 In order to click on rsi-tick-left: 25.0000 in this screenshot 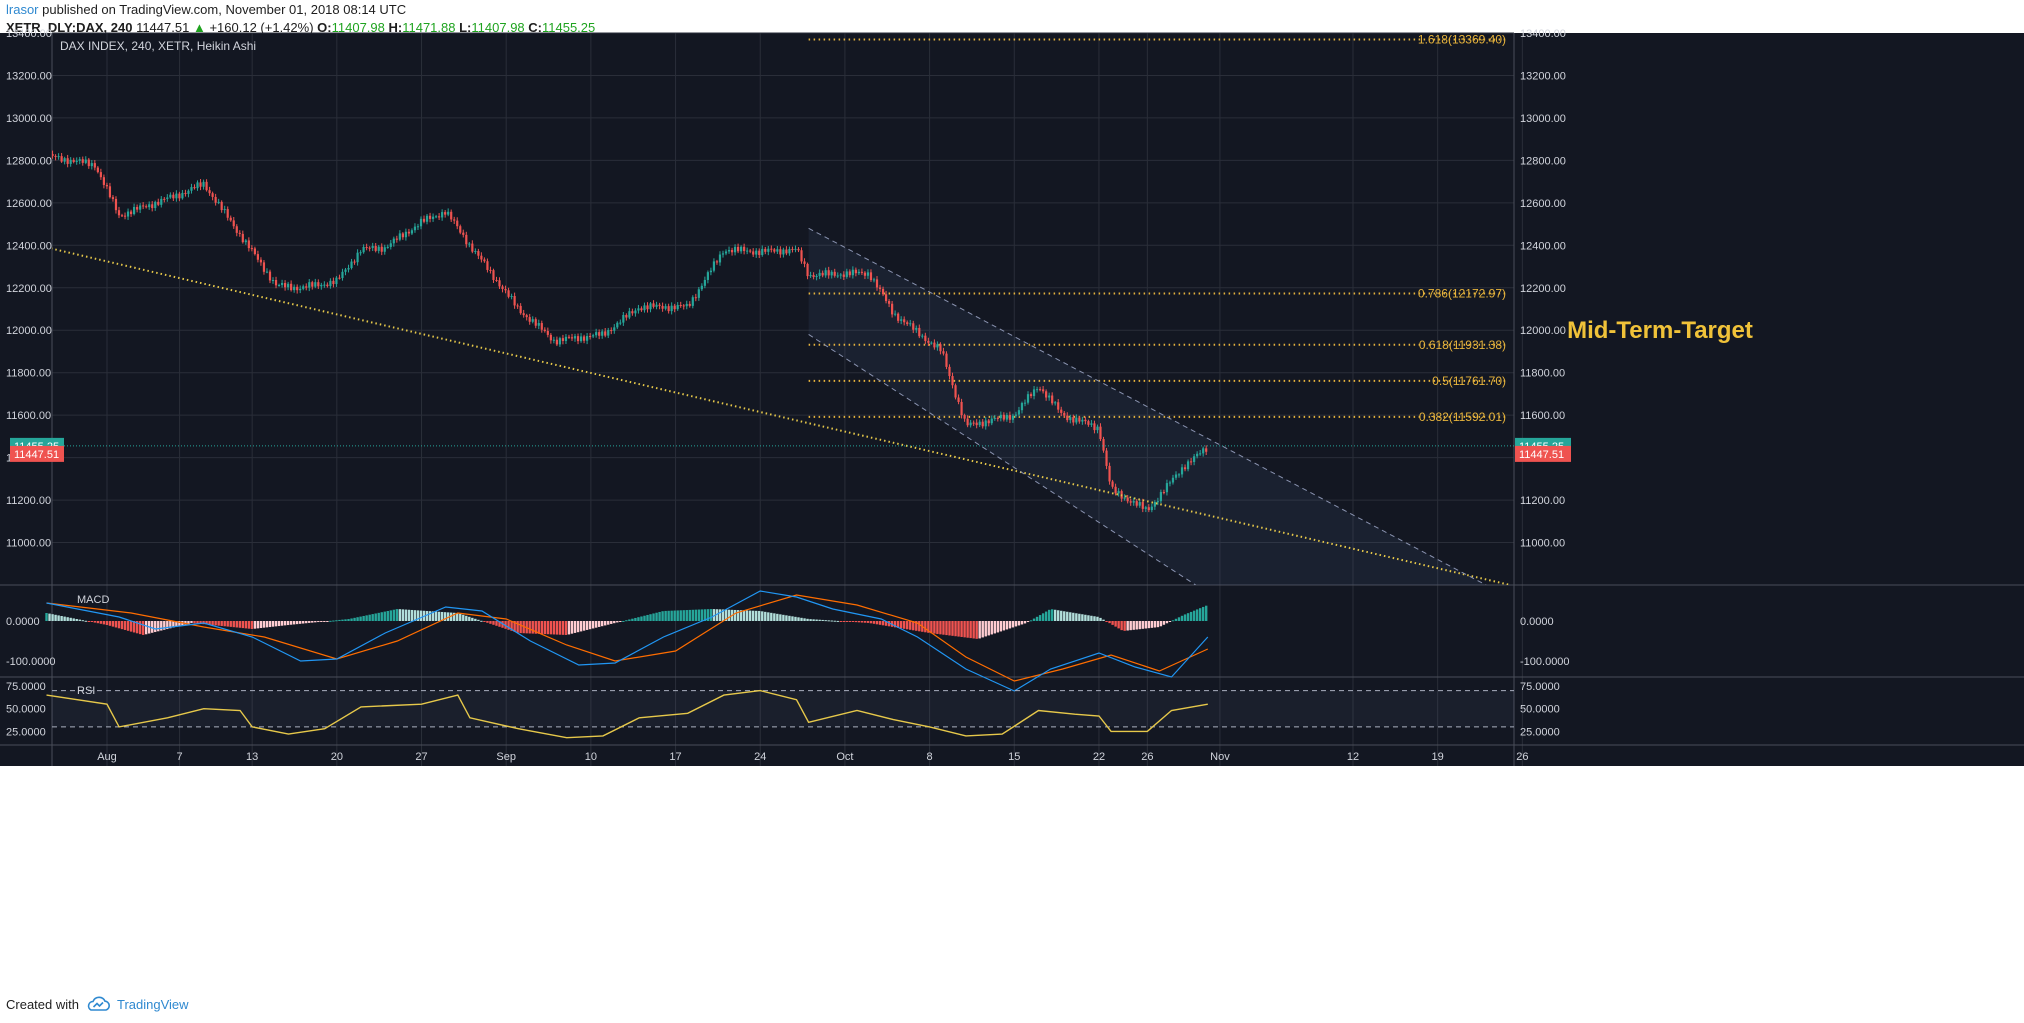, I will do `click(26, 732)`.